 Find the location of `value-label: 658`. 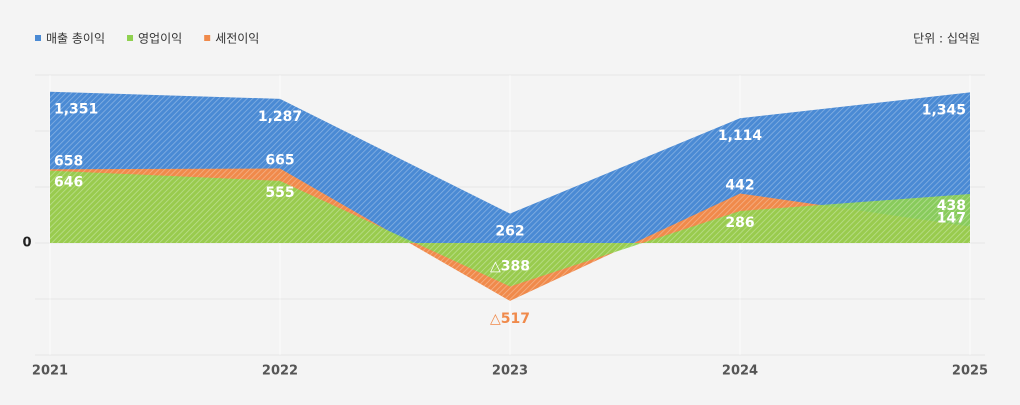

value-label: 658 is located at coordinates (68, 161).